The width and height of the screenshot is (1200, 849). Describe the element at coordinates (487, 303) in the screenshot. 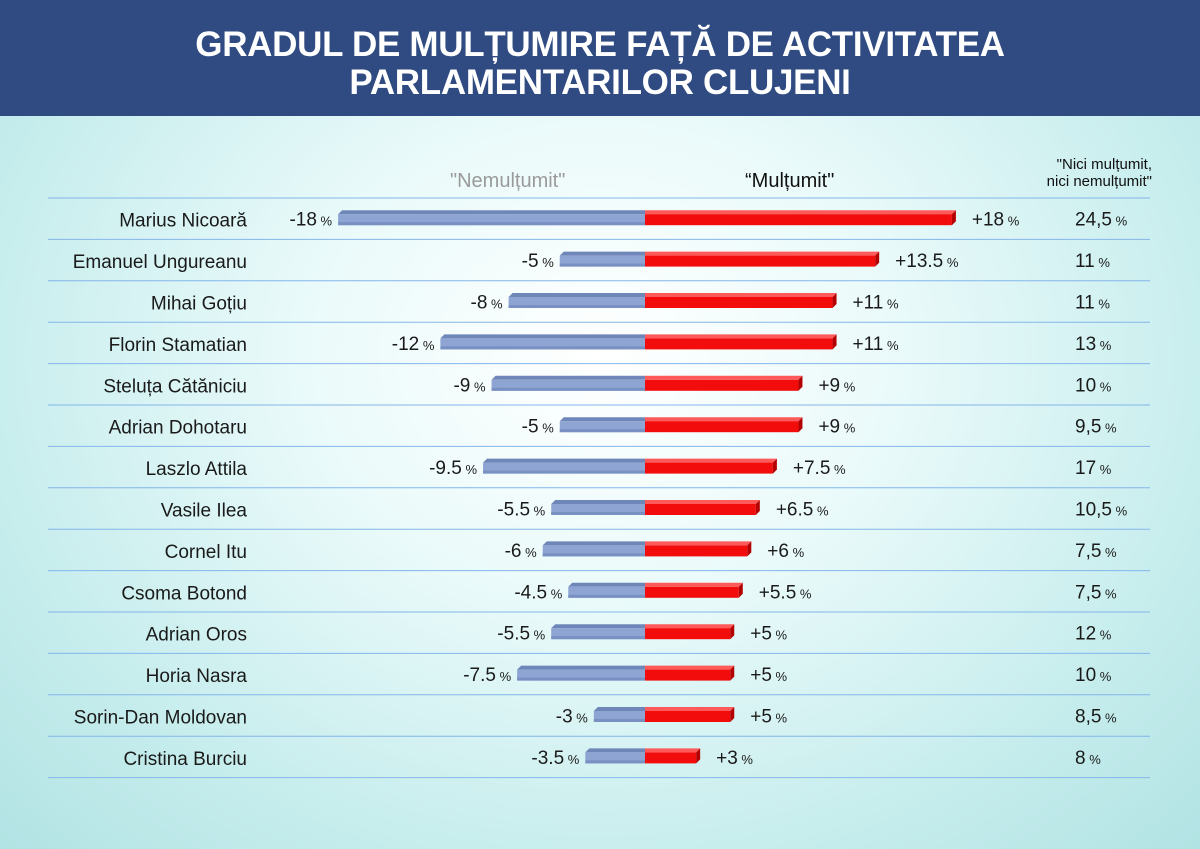

I see `negative-value-label: -8 %` at that location.